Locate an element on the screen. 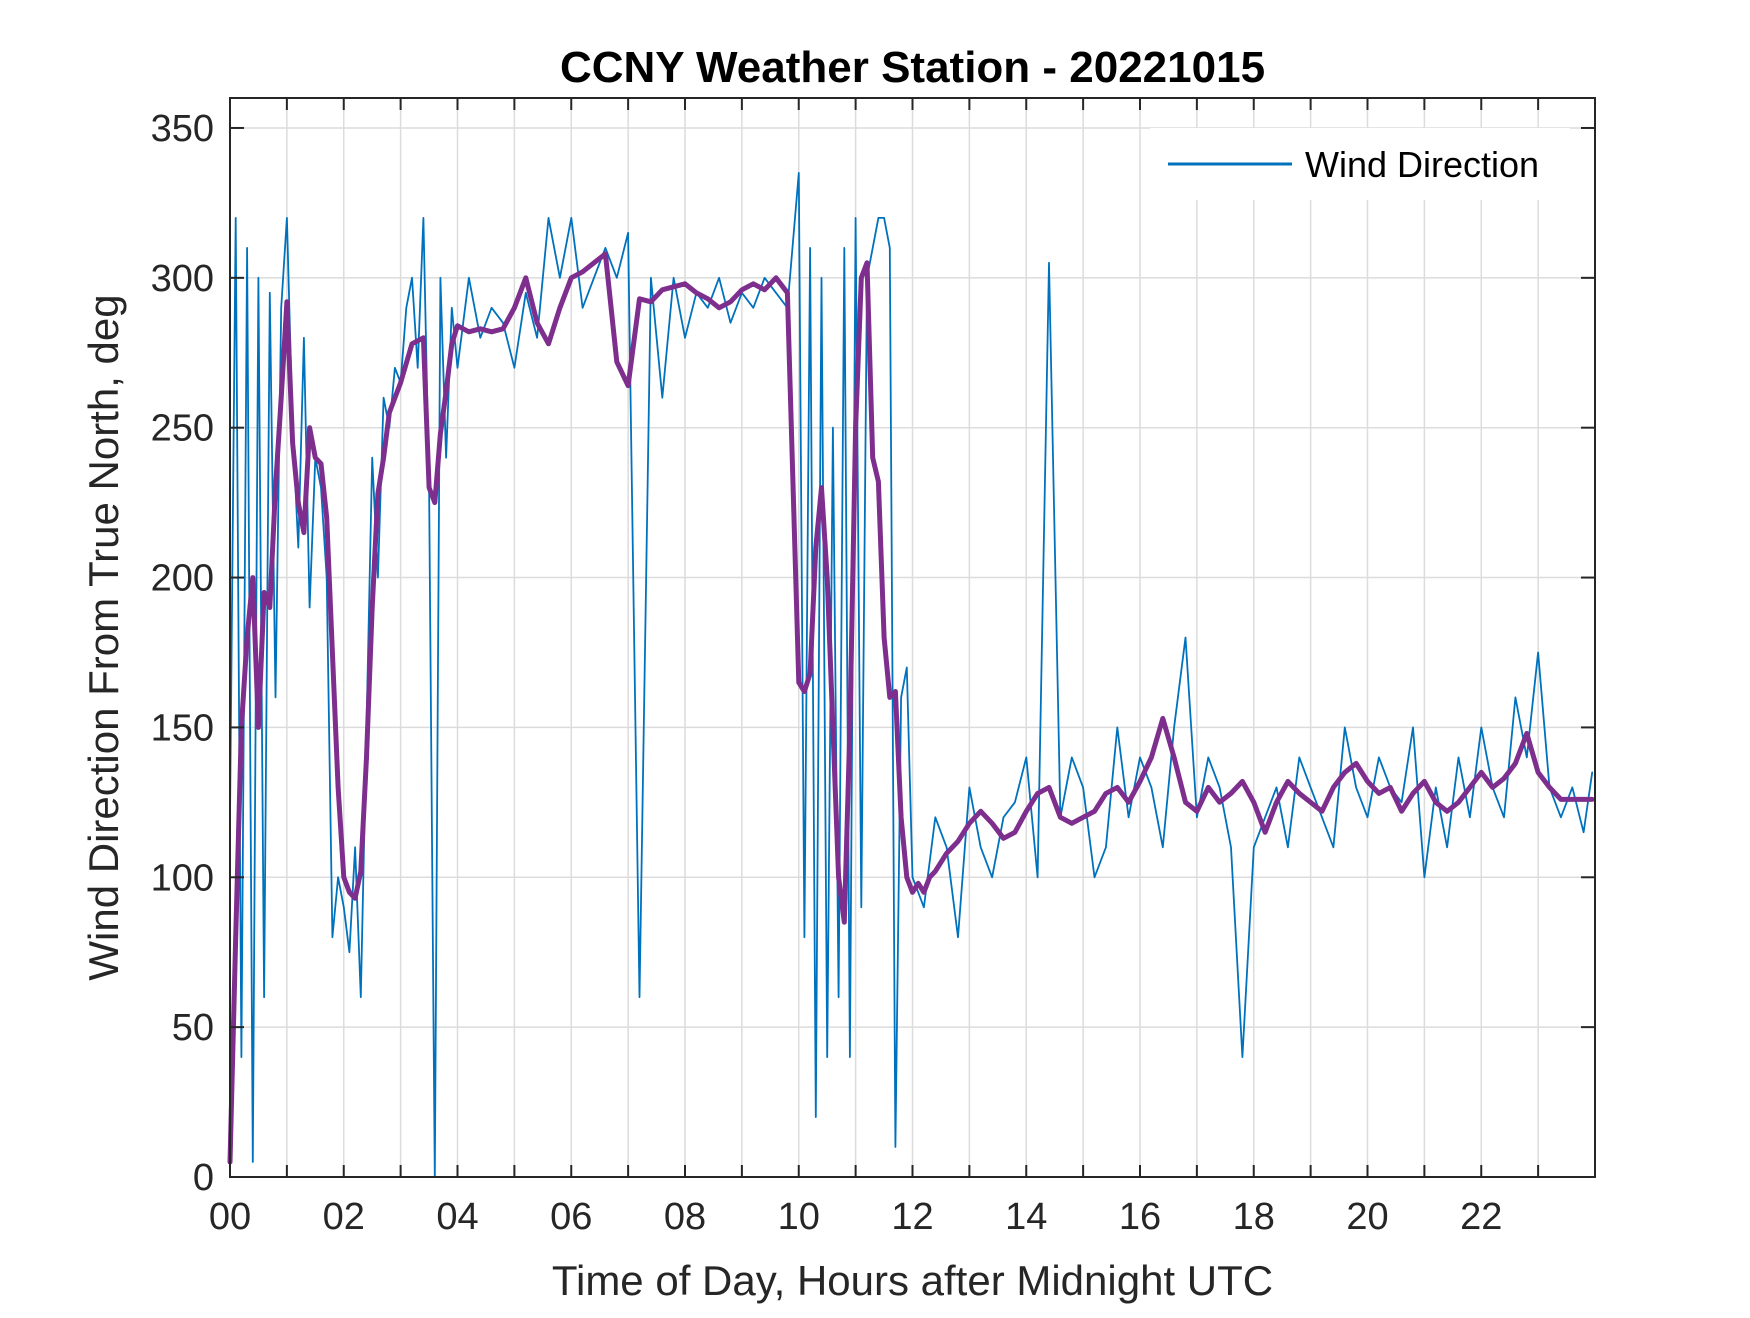 The image size is (1750, 1318). x-tick-label: 20 is located at coordinates (1367, 1217).